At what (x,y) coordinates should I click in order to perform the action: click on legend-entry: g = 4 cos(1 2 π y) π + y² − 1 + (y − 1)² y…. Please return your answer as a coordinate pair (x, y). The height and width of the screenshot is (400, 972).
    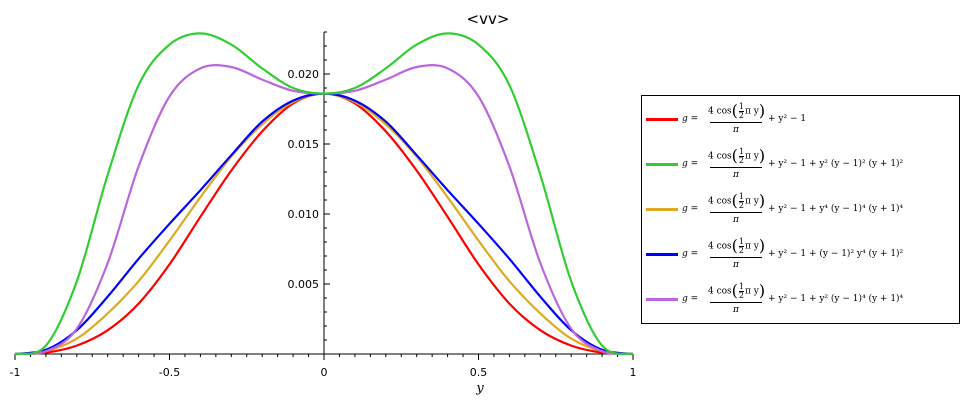
    Looking at the image, I should click on (801, 255).